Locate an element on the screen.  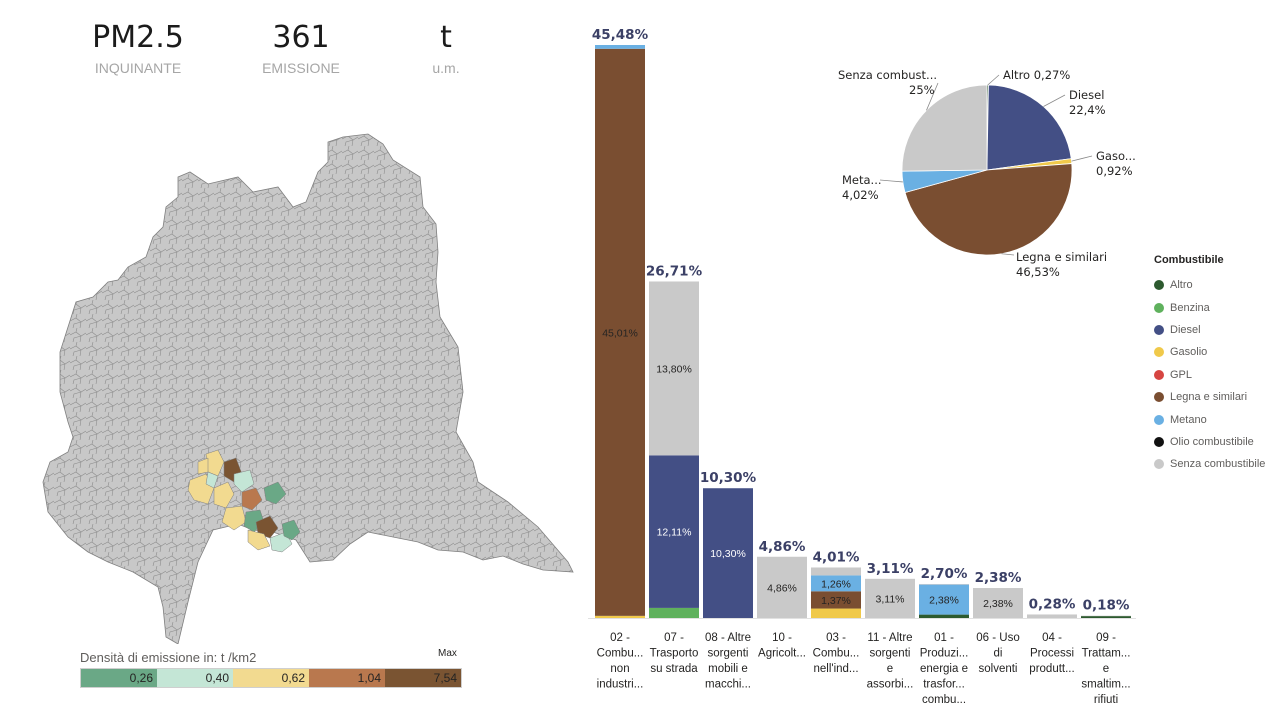
legend-item: Altro is located at coordinates (1209, 285).